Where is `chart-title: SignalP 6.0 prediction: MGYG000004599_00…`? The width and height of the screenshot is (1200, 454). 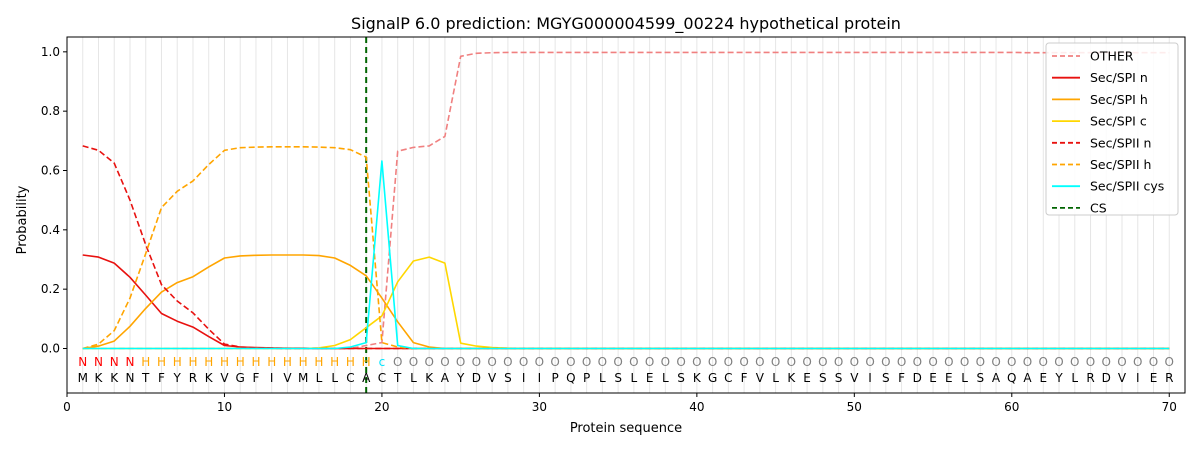 chart-title: SignalP 6.0 prediction: MGYG000004599_00… is located at coordinates (626, 24).